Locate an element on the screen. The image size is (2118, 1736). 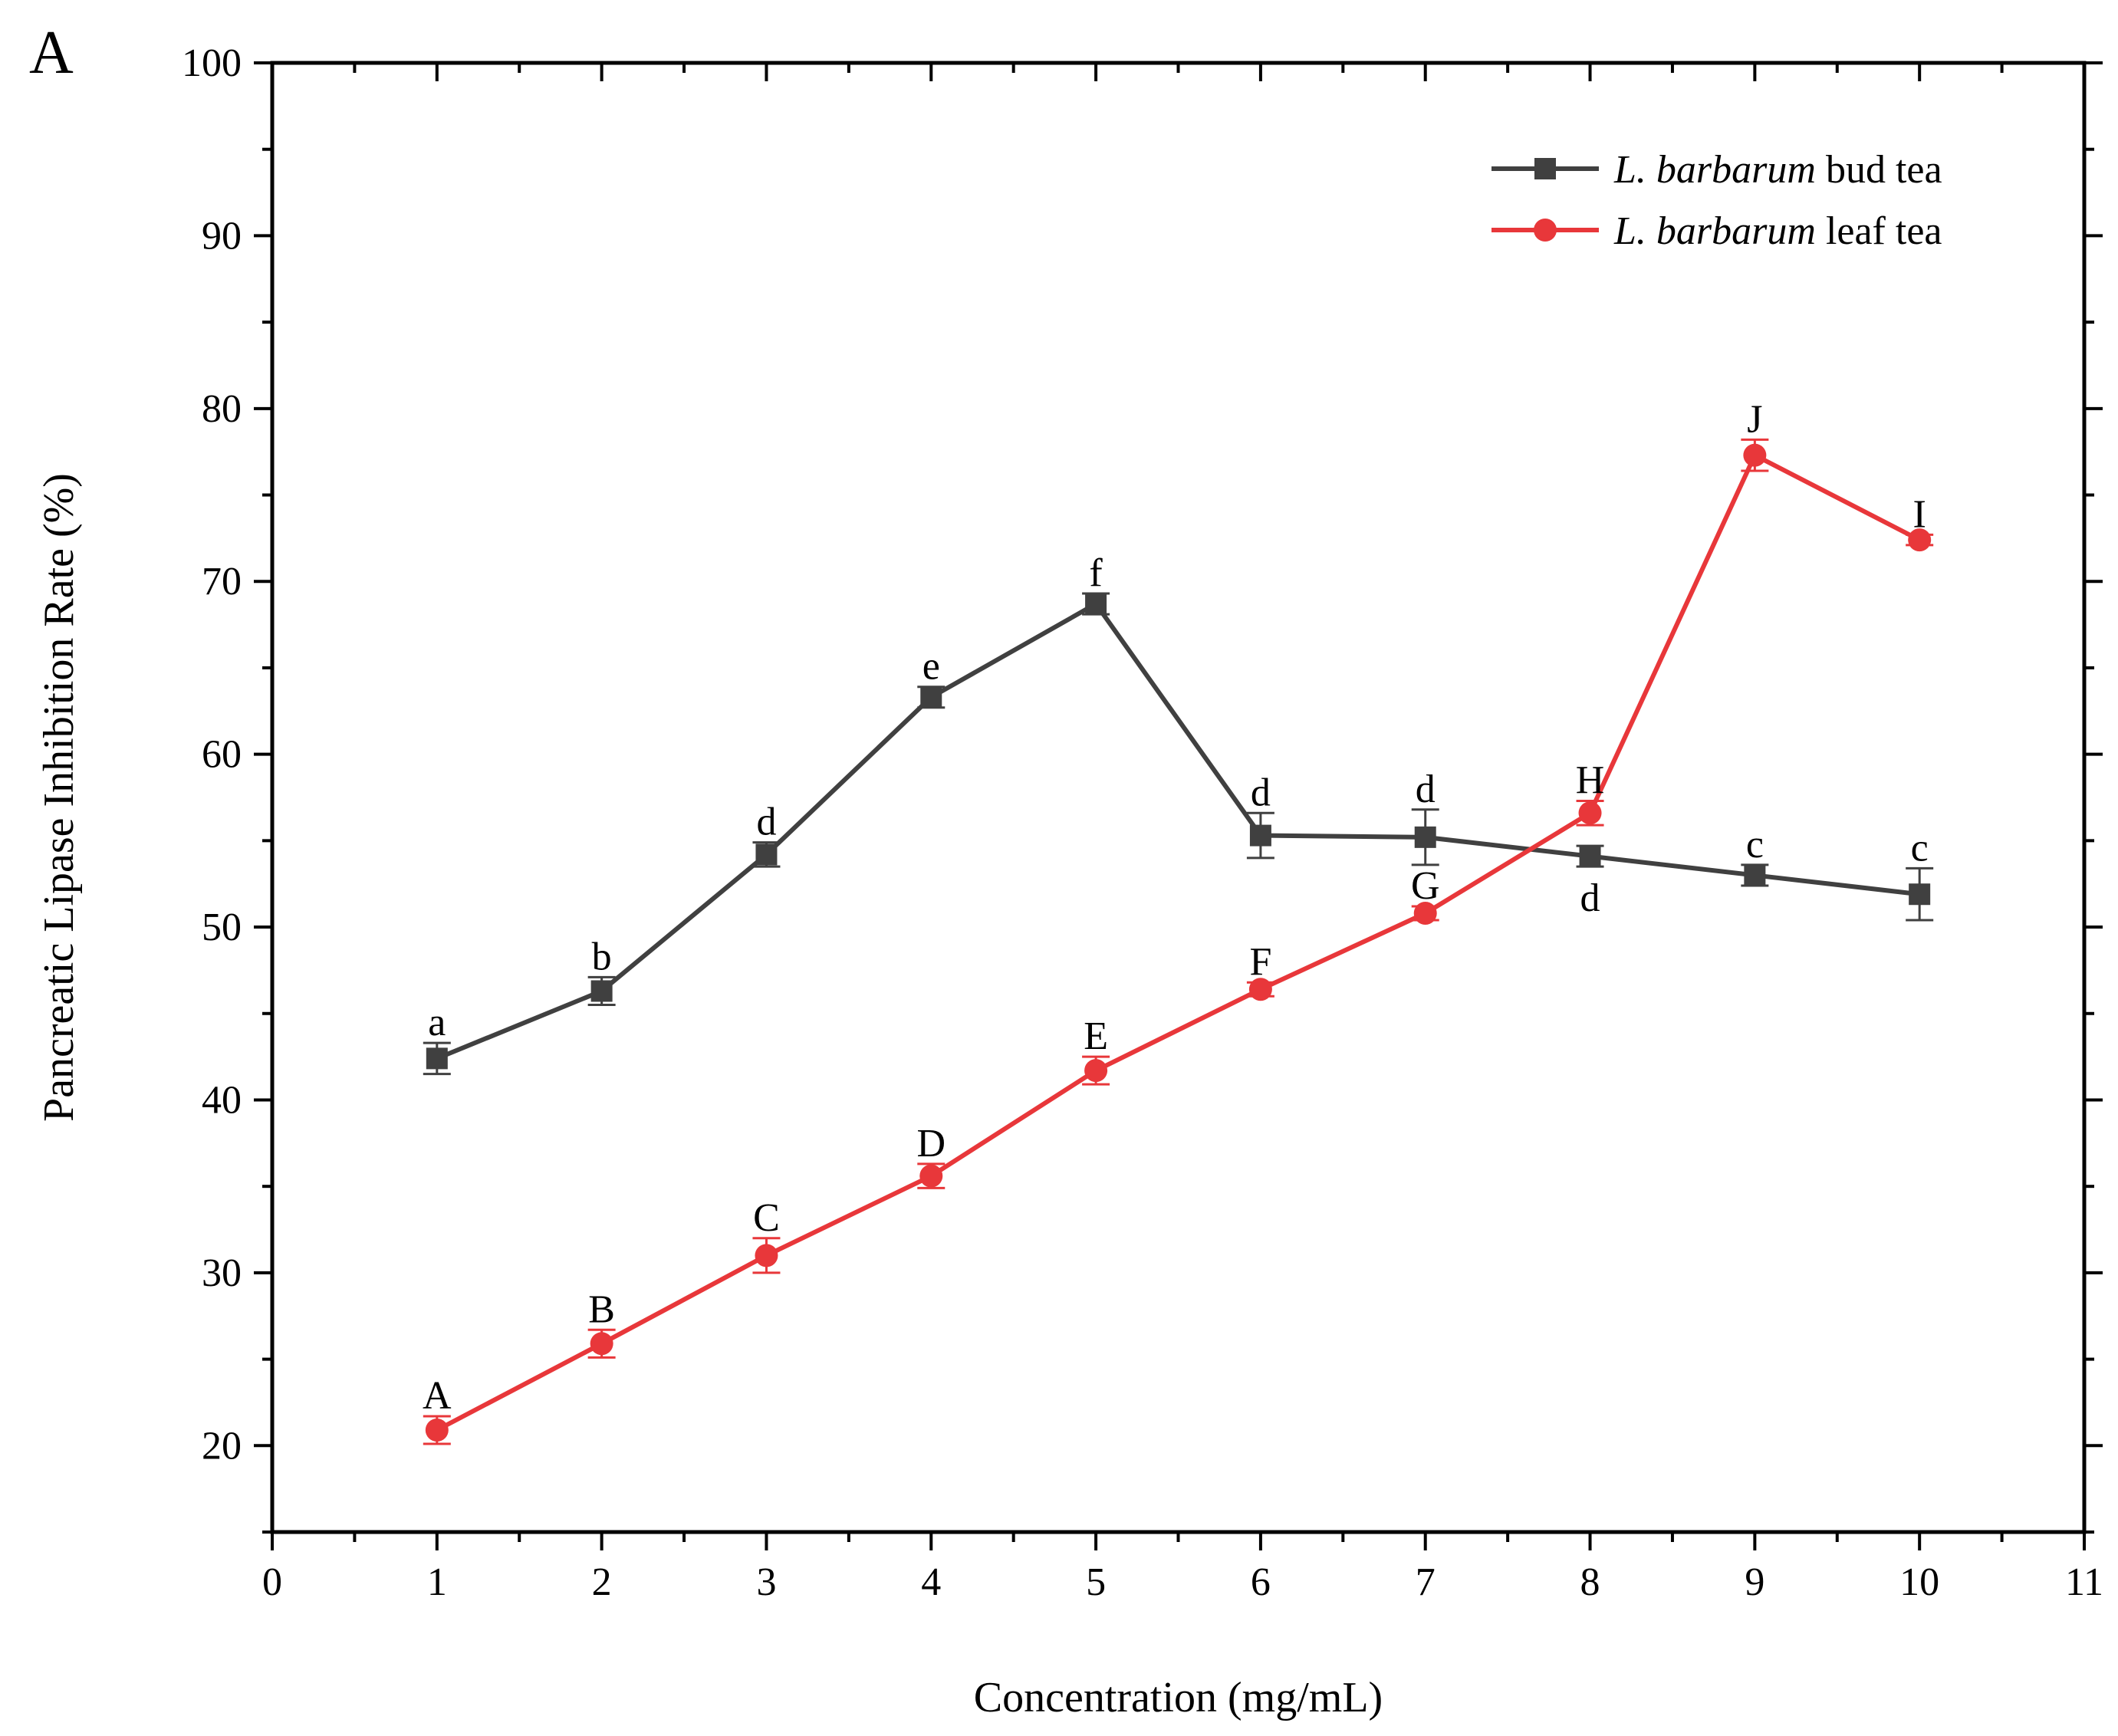
legend-label-rest: bud tea is located at coordinates (1879, 170).